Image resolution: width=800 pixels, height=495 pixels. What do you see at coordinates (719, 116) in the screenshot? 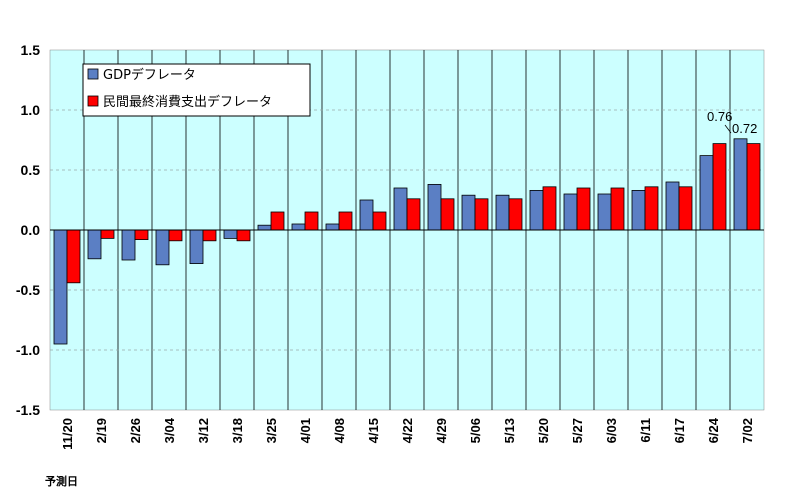
I see `annotation-gdp-last: 0.76` at bounding box center [719, 116].